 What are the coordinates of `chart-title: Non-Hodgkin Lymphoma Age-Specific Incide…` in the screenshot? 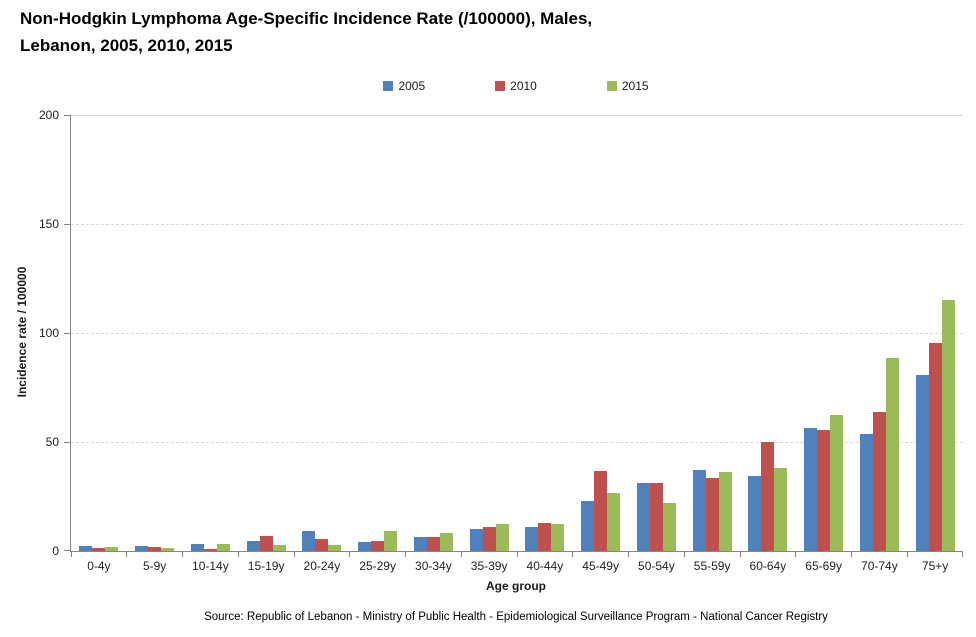 It's located at (306, 32).